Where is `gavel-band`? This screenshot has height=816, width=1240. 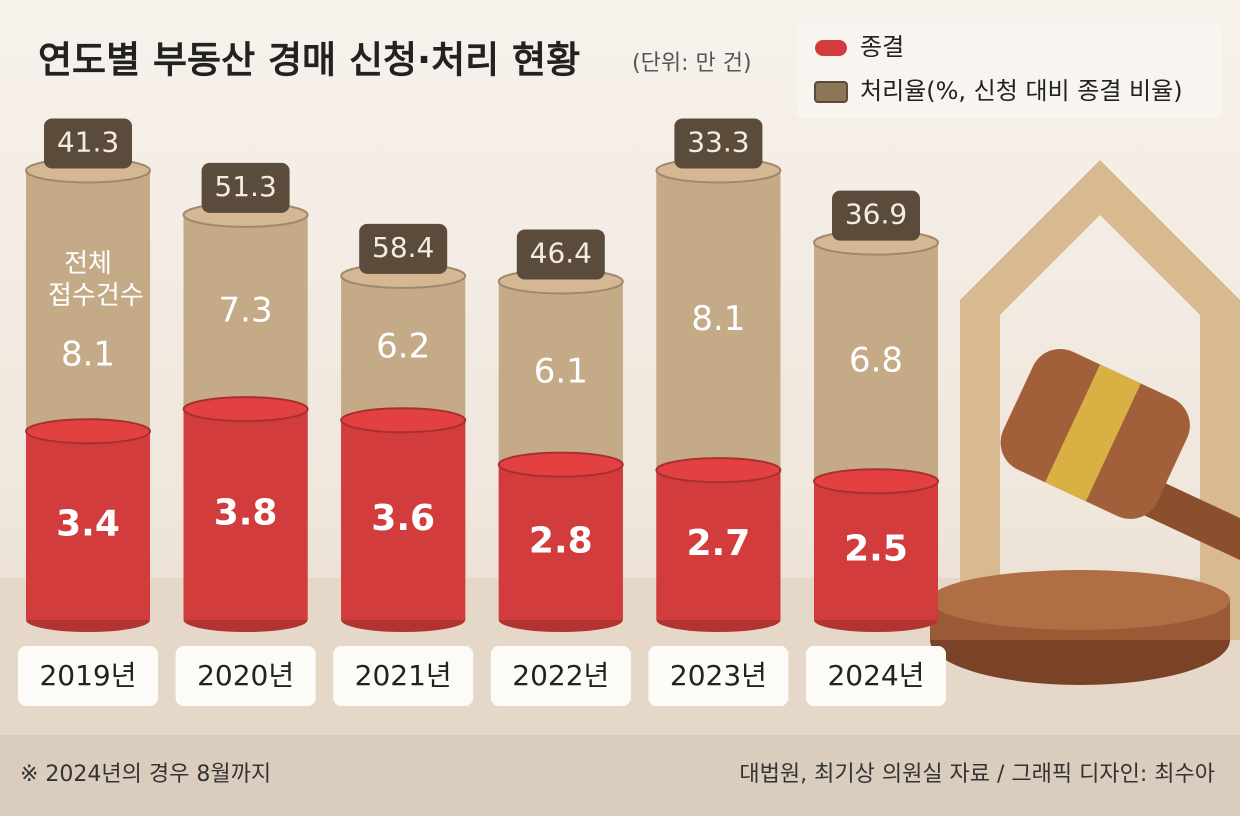
gavel-band is located at coordinates (1093, 433).